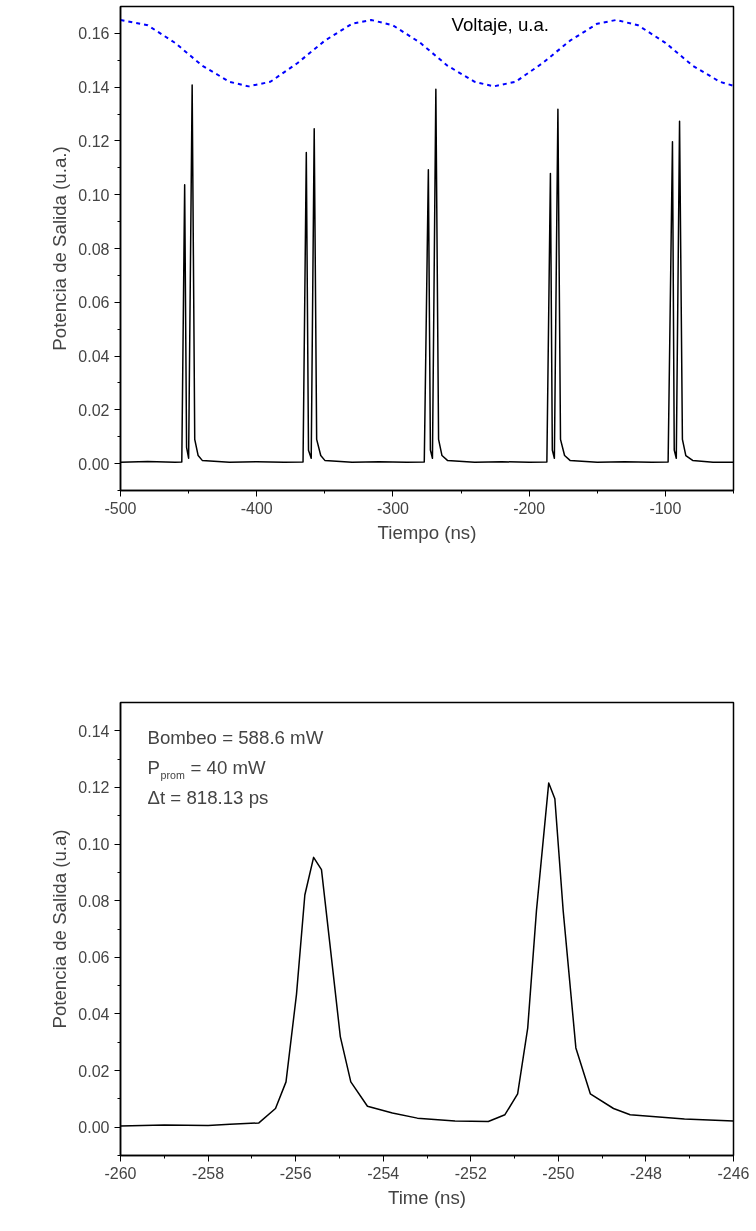  What do you see at coordinates (665, 508) in the screenshot?
I see `x-tick-label: -100` at bounding box center [665, 508].